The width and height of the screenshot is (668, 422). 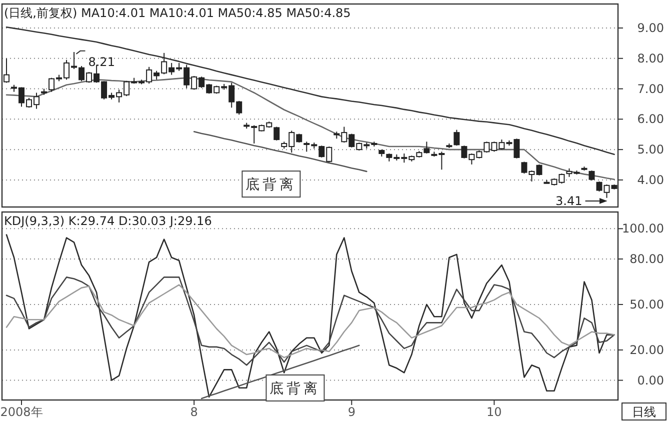 What do you see at coordinates (650, 149) in the screenshot?
I see `y-tick-label: 5.00` at bounding box center [650, 149].